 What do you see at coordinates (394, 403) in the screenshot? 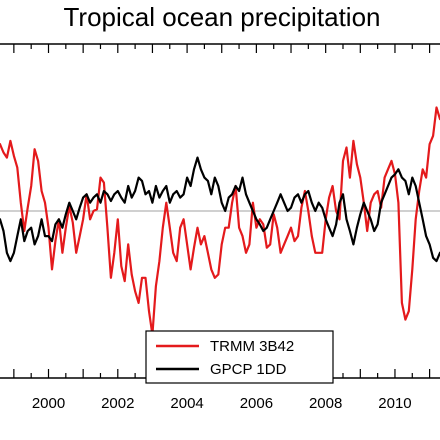
I see `x-tick-label: 2010` at bounding box center [394, 403].